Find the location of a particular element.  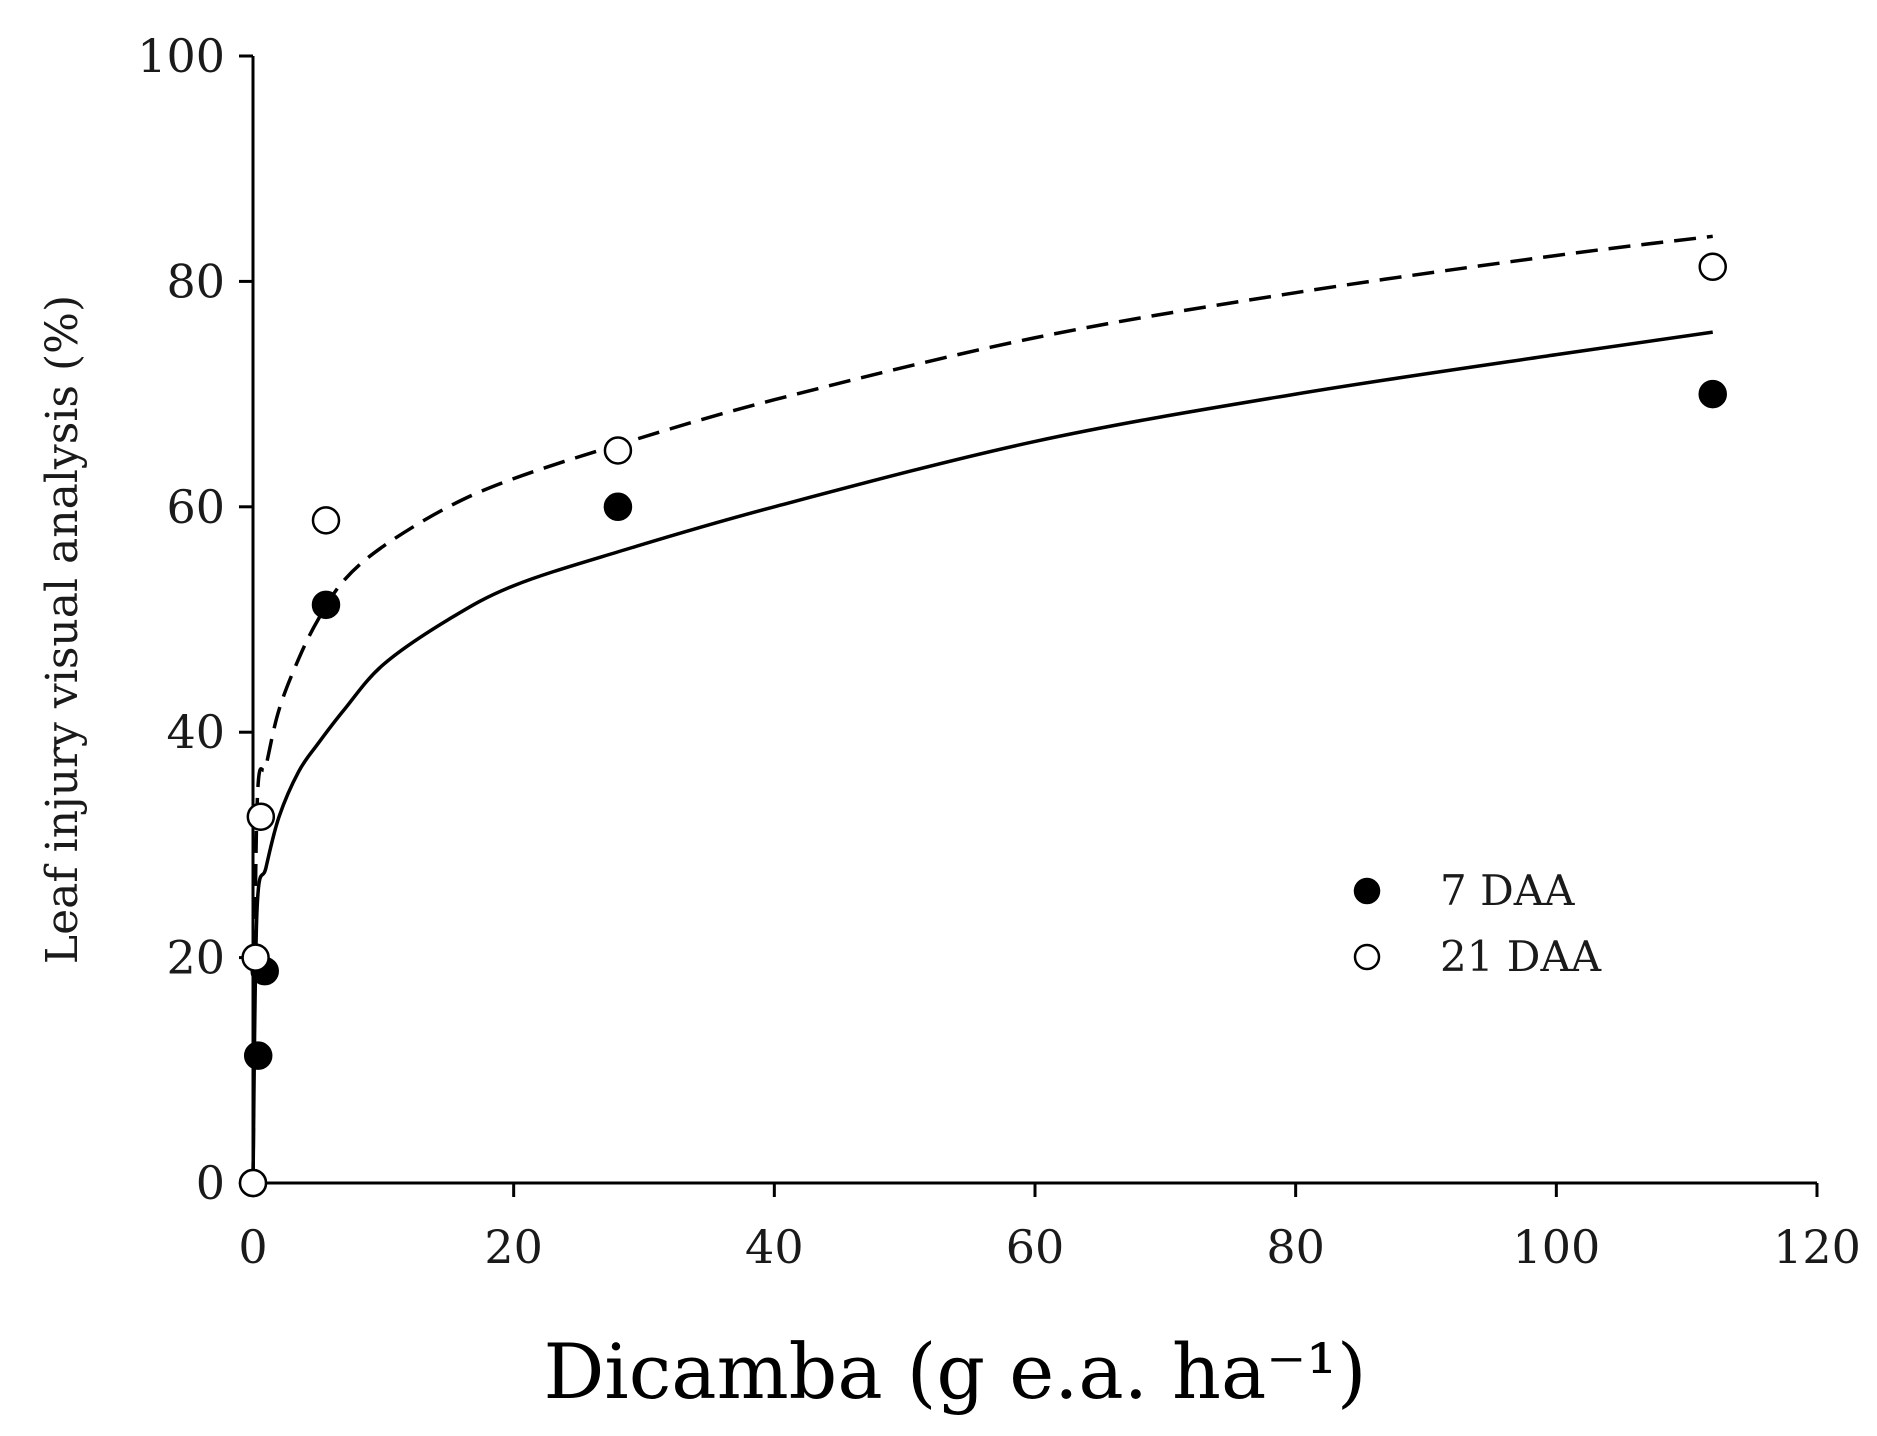

y-tick-label: 80 is located at coordinates (195, 281).